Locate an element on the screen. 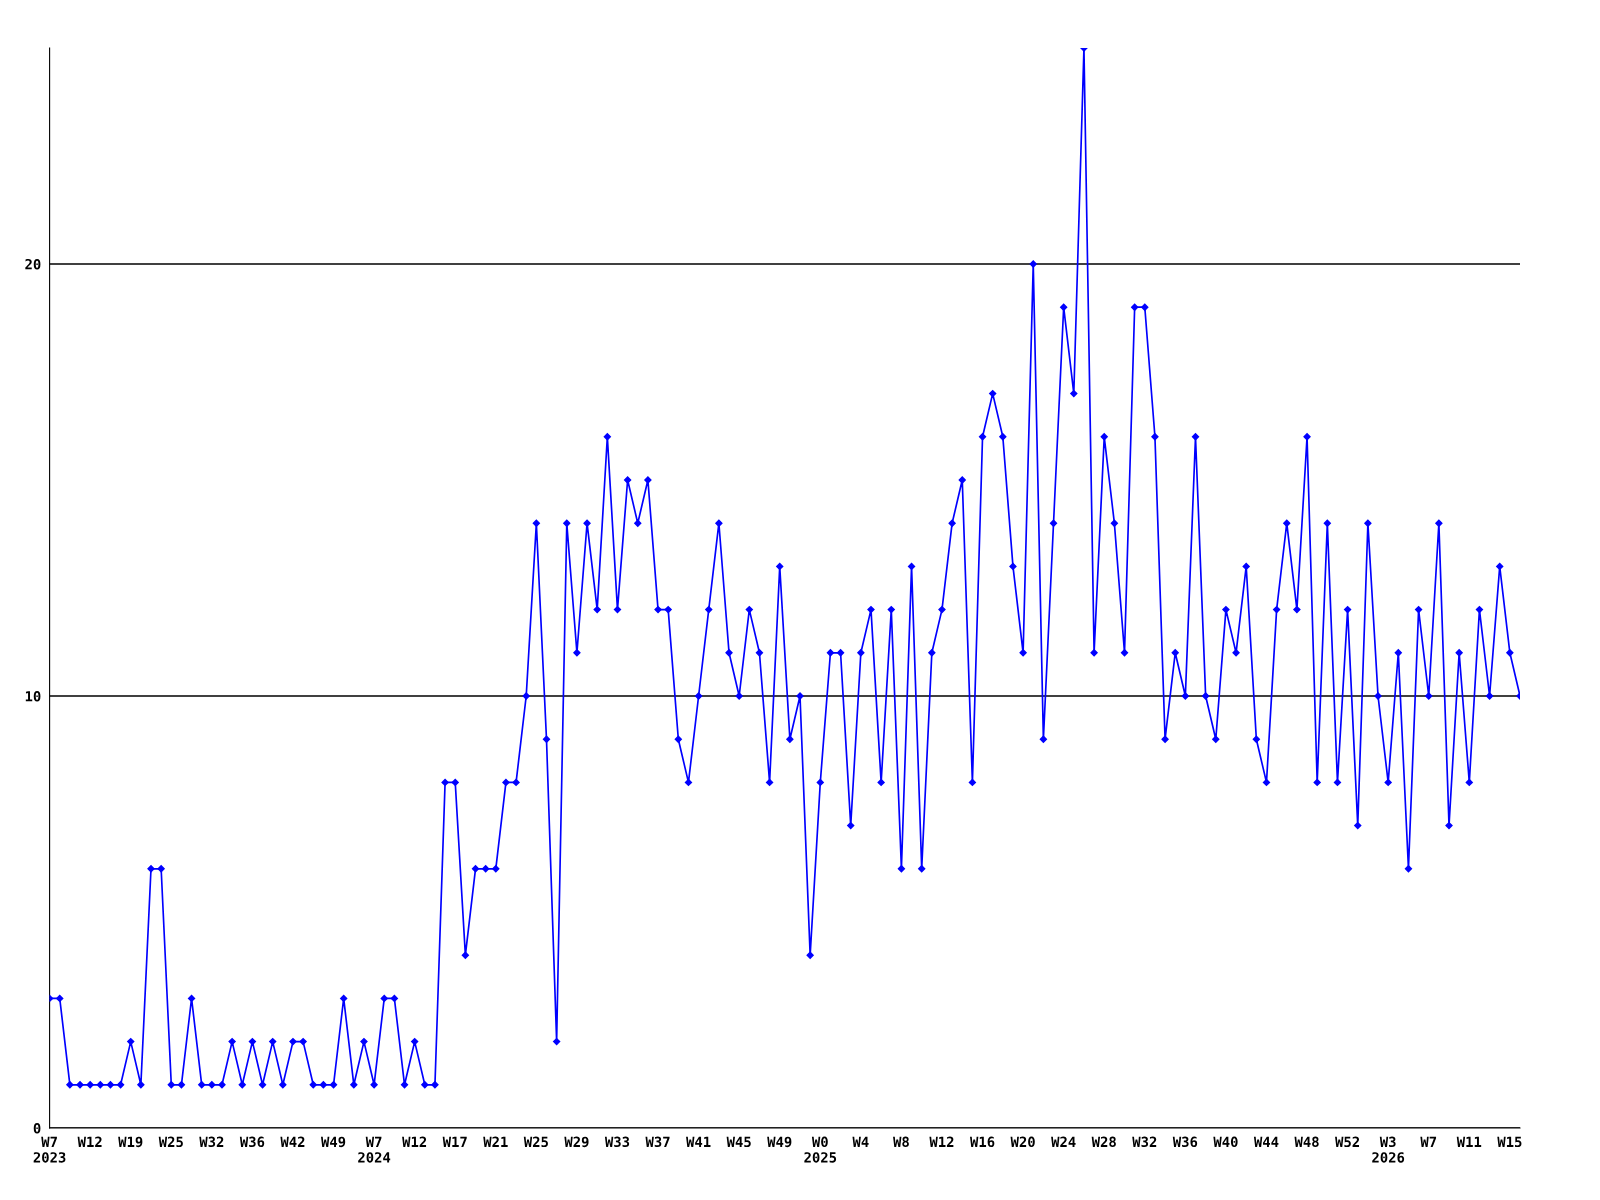  x-tick-label: W7 2023 is located at coordinates (49, 1149).